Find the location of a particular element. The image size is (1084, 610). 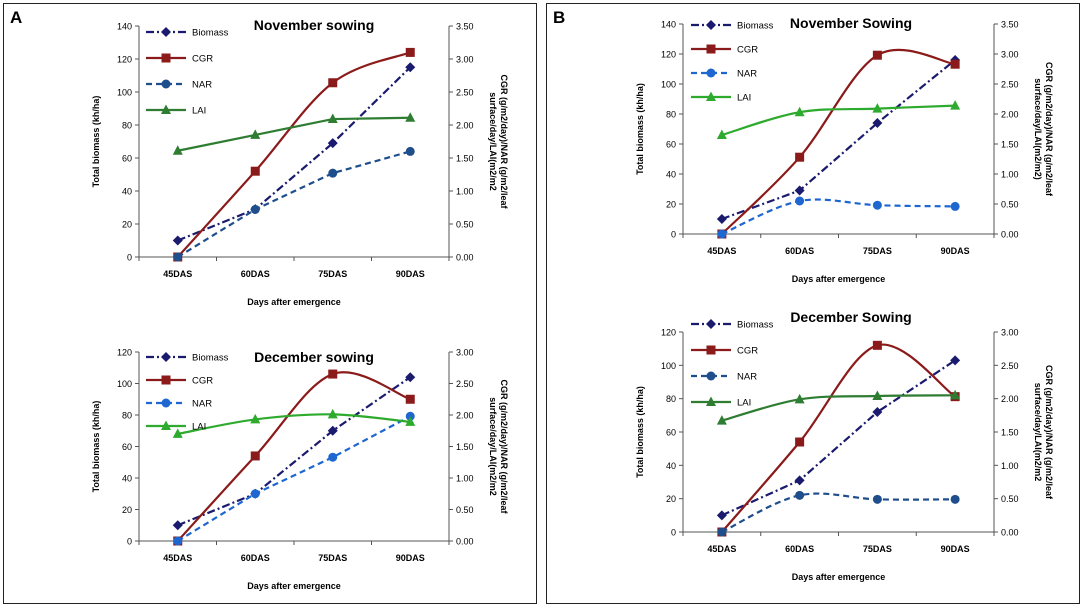

y-left-tick-label: 40 is located at coordinates (127, 192).